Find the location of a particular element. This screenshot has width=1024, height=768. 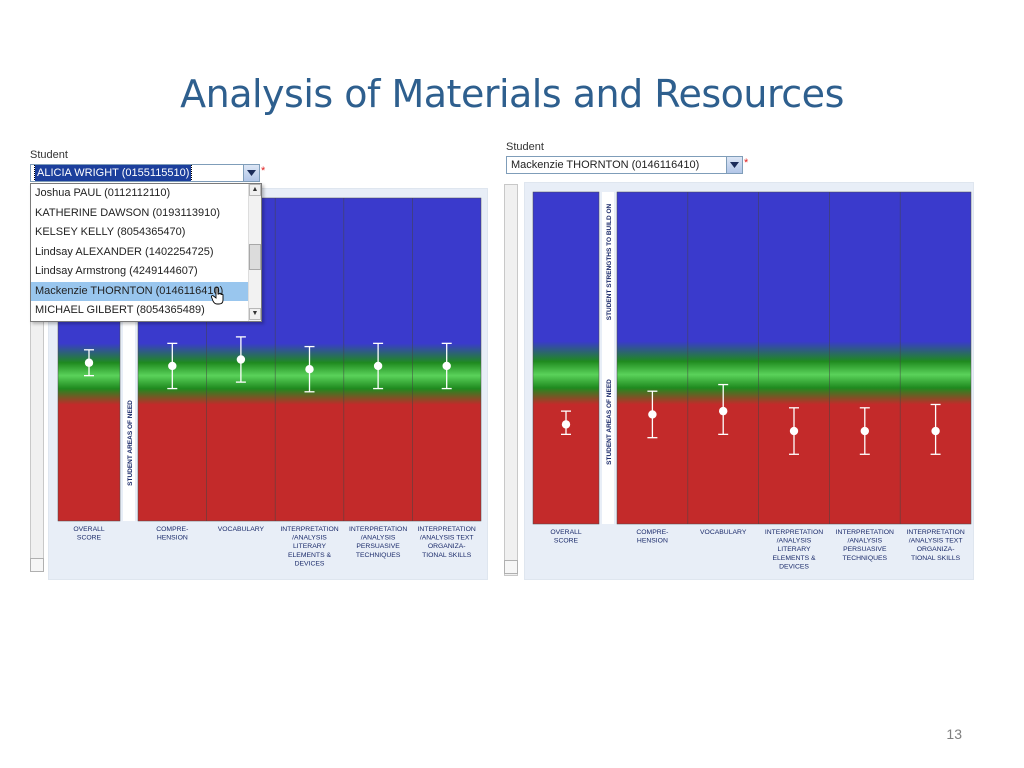

student-select-value: Mackenzie THORNTON (0146116410) is located at coordinates (605, 165).